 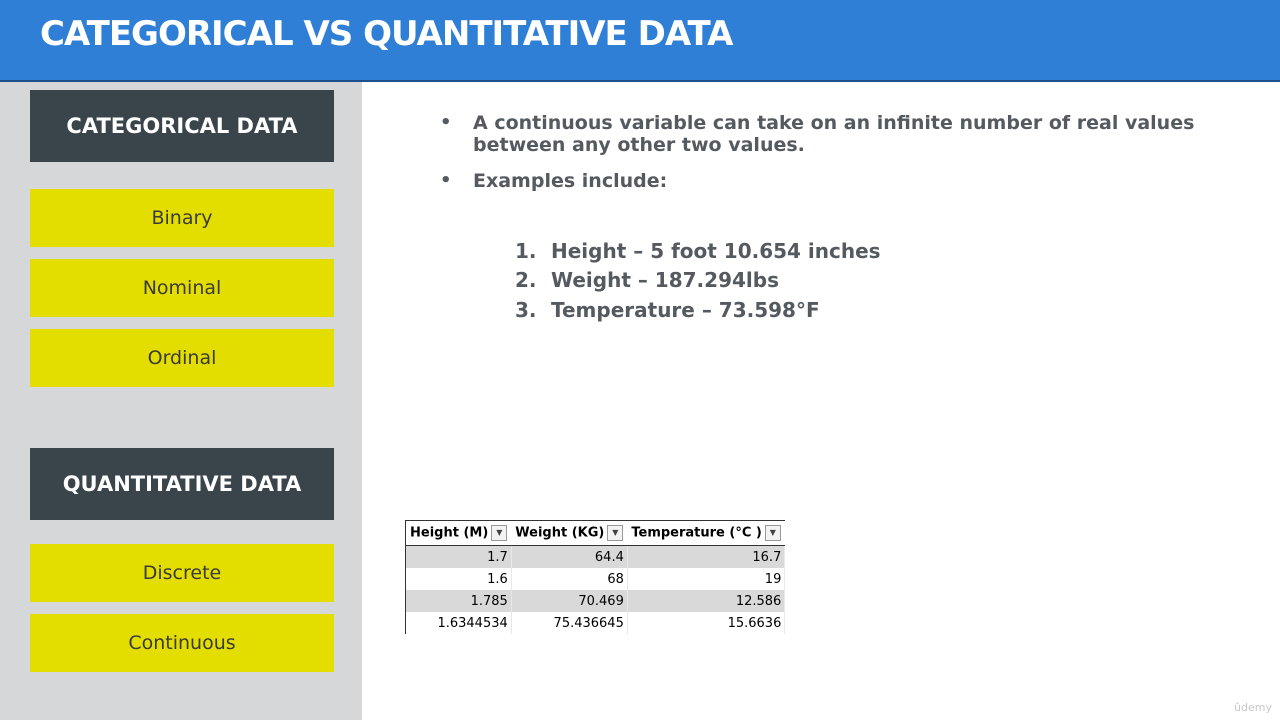 I want to click on nominal-box: Nominal, so click(x=182, y=288).